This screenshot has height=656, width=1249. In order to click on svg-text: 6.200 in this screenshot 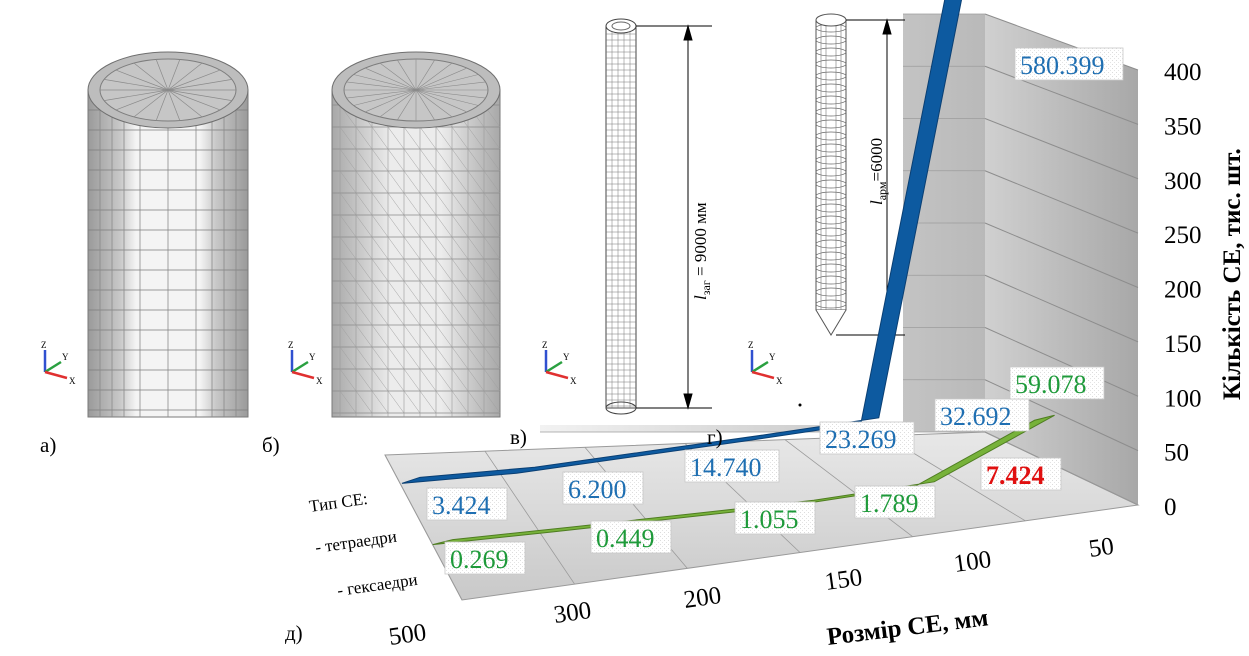, I will do `click(597, 489)`.